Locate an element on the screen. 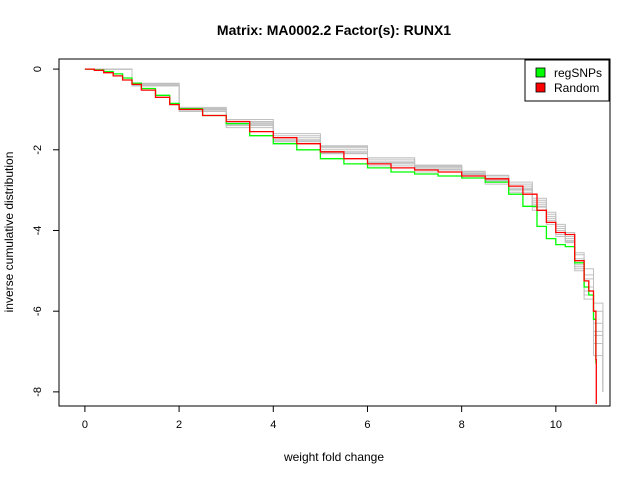  legend: regSNPs Random is located at coordinates (567, 80).